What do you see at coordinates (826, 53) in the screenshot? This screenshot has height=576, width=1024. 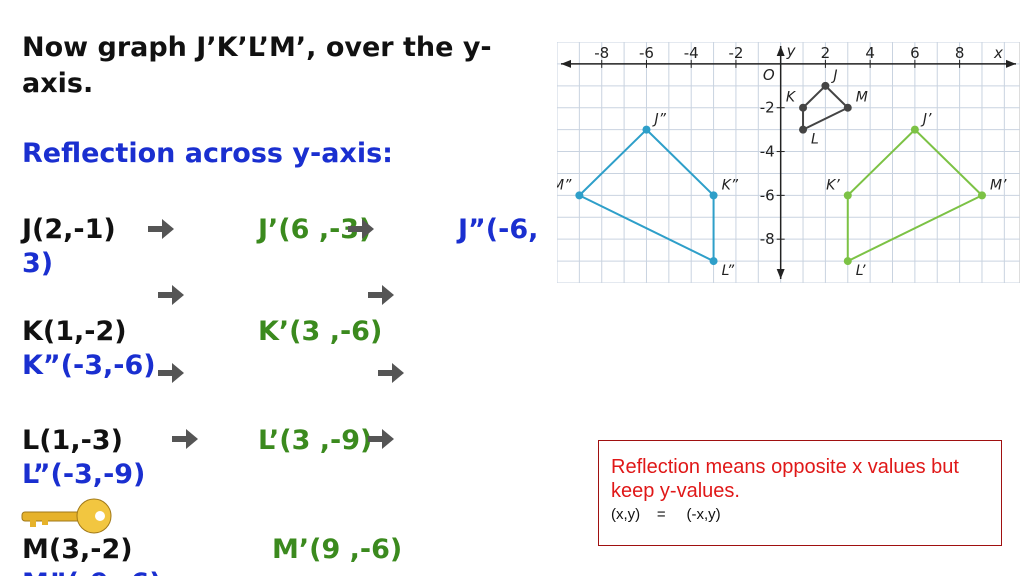 I see `x-tick-label: 2` at bounding box center [826, 53].